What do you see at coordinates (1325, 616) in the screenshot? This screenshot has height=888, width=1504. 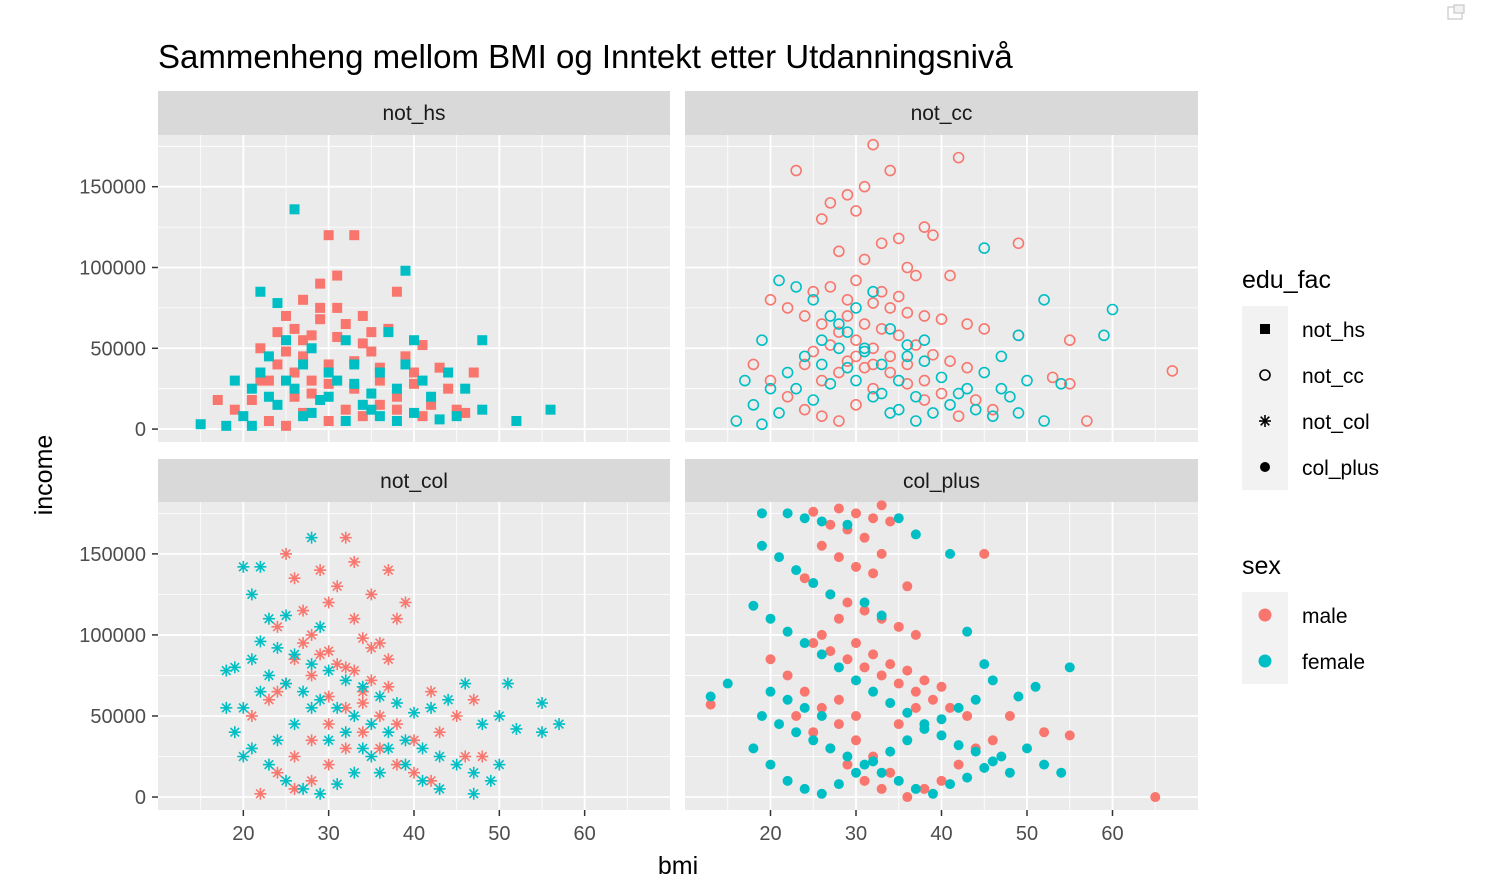 I see `legend-label: male` at bounding box center [1325, 616].